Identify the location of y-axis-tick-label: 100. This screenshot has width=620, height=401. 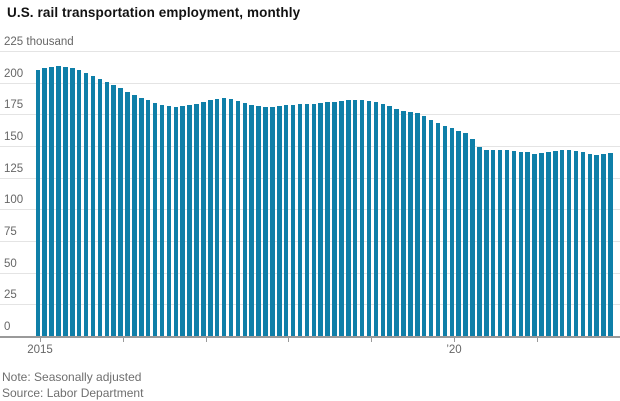
(15, 201).